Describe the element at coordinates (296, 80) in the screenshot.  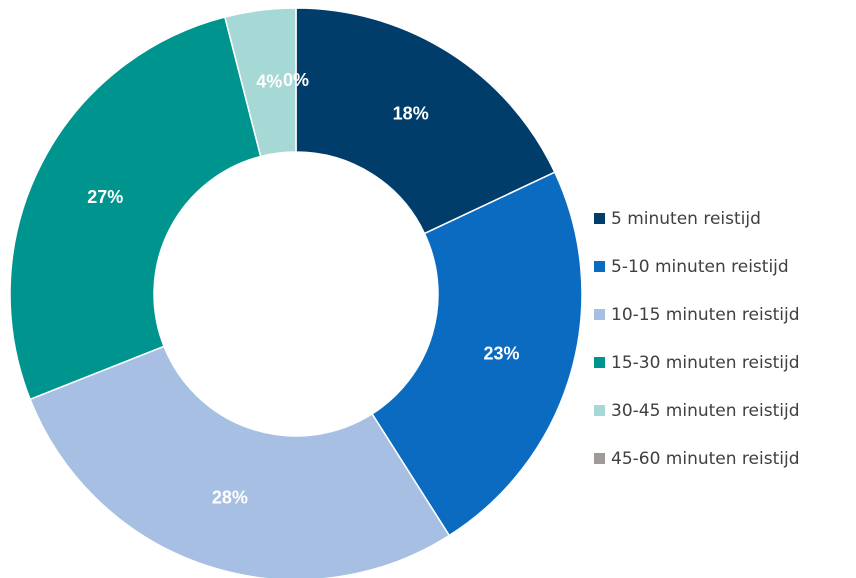
I see `data-label-5: 0%` at that location.